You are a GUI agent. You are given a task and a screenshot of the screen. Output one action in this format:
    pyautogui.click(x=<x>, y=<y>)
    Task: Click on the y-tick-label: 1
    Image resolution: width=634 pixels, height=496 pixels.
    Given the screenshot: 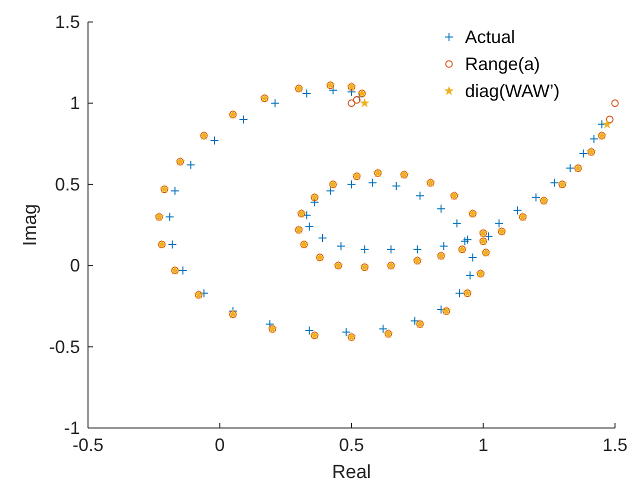 What is the action you would take?
    pyautogui.click(x=75, y=103)
    